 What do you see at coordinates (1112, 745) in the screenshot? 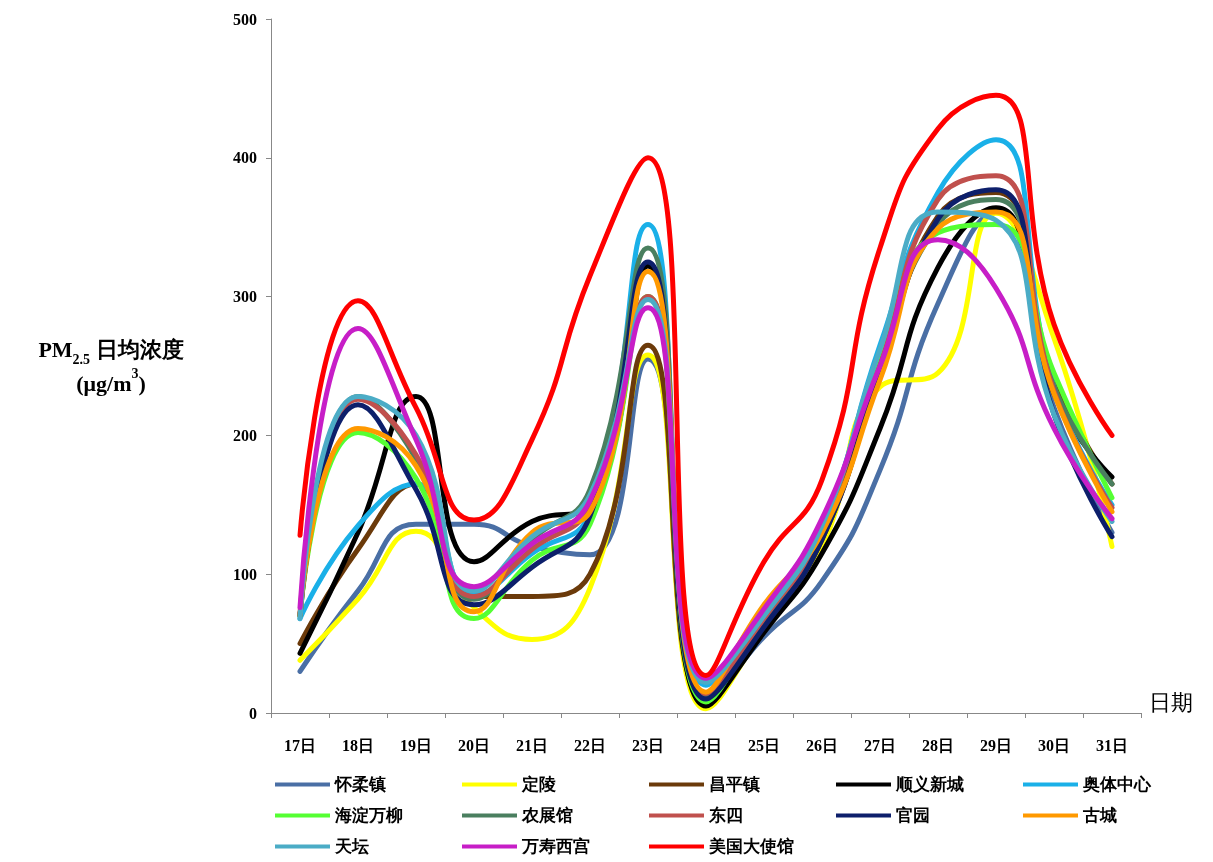
I see `x-tick-label: 31日` at bounding box center [1112, 745].